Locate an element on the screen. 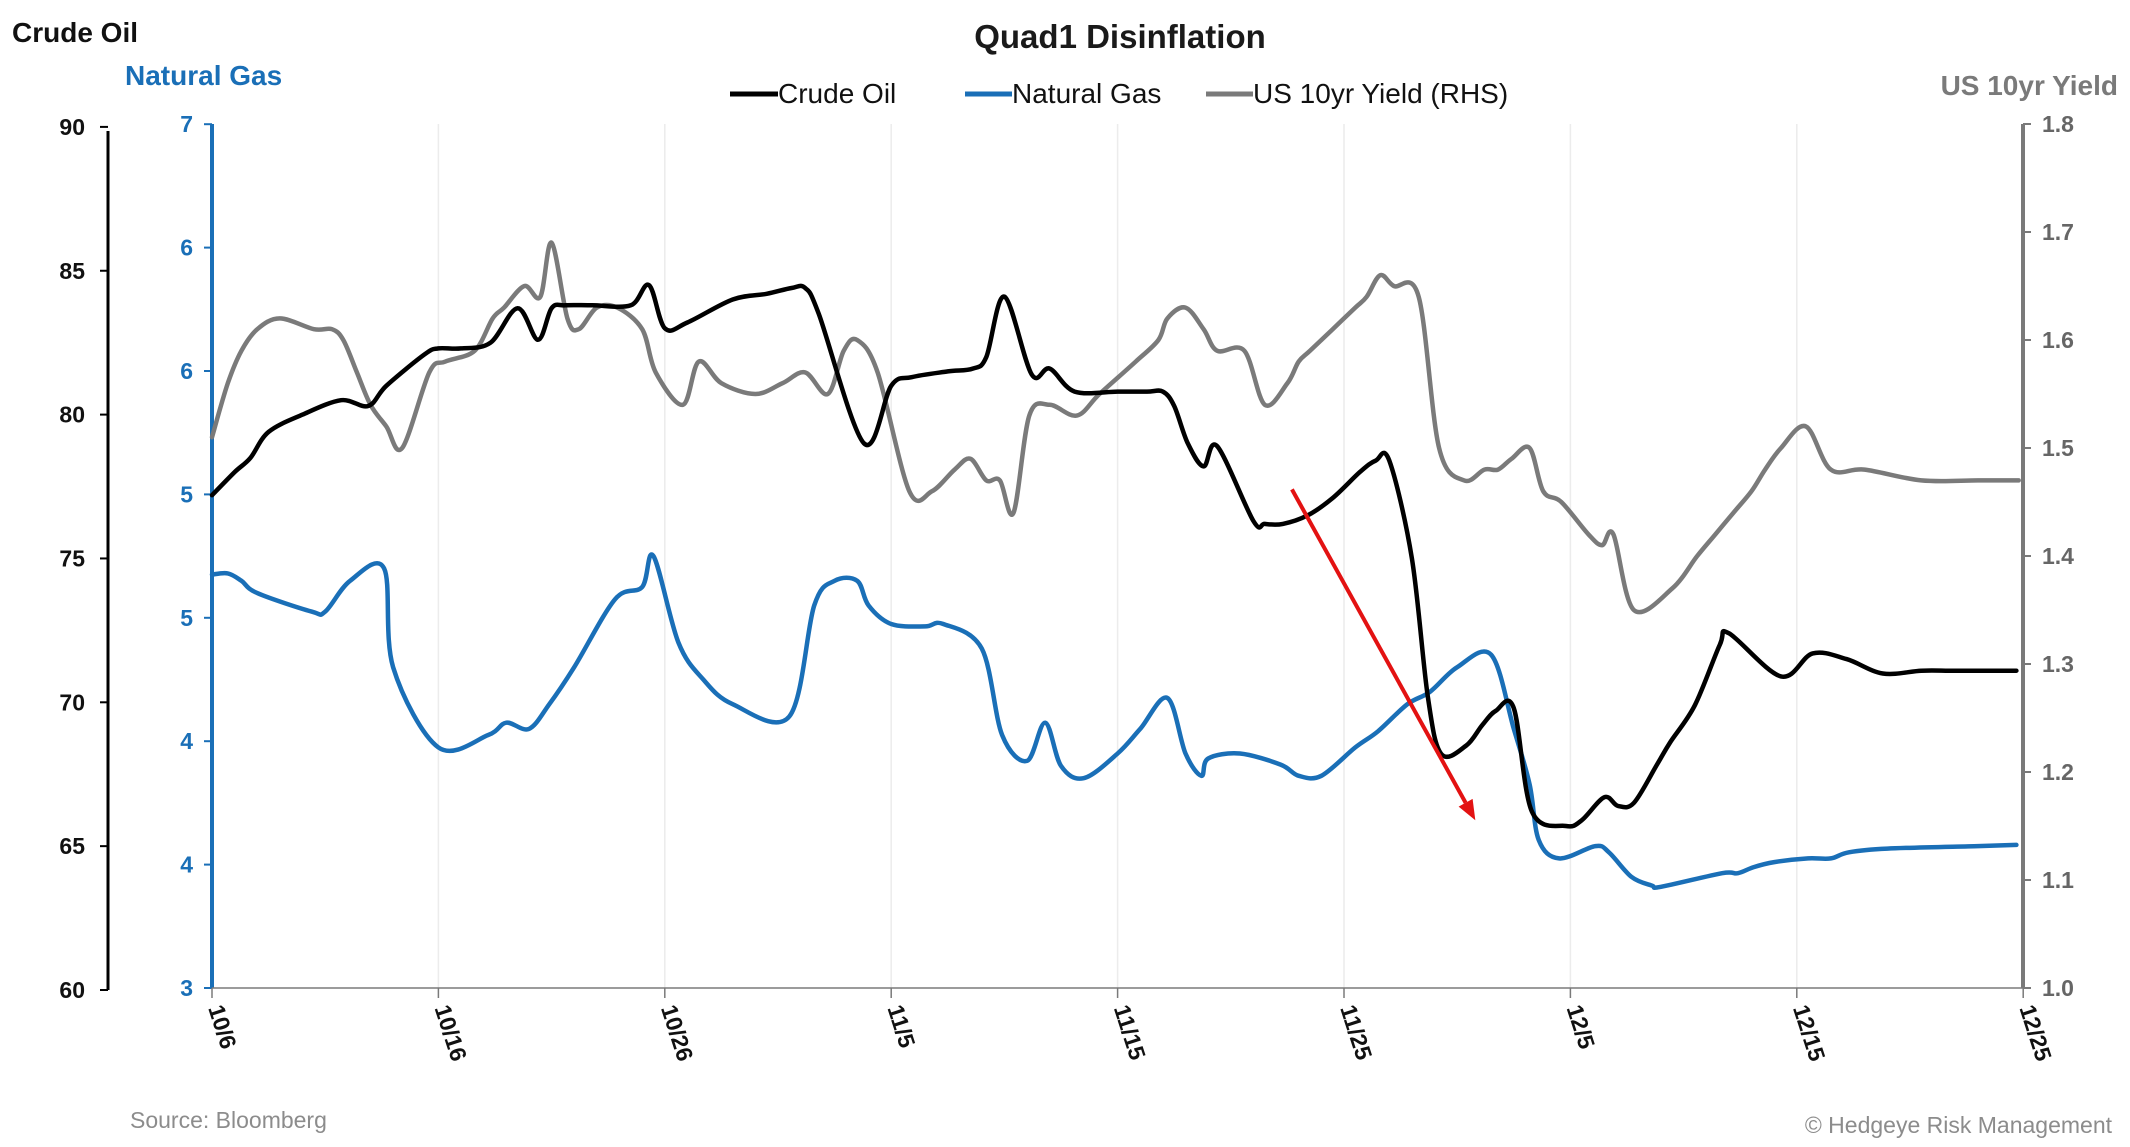 The height and width of the screenshot is (1147, 2130). crude-tick-label: 85 is located at coordinates (72, 271).